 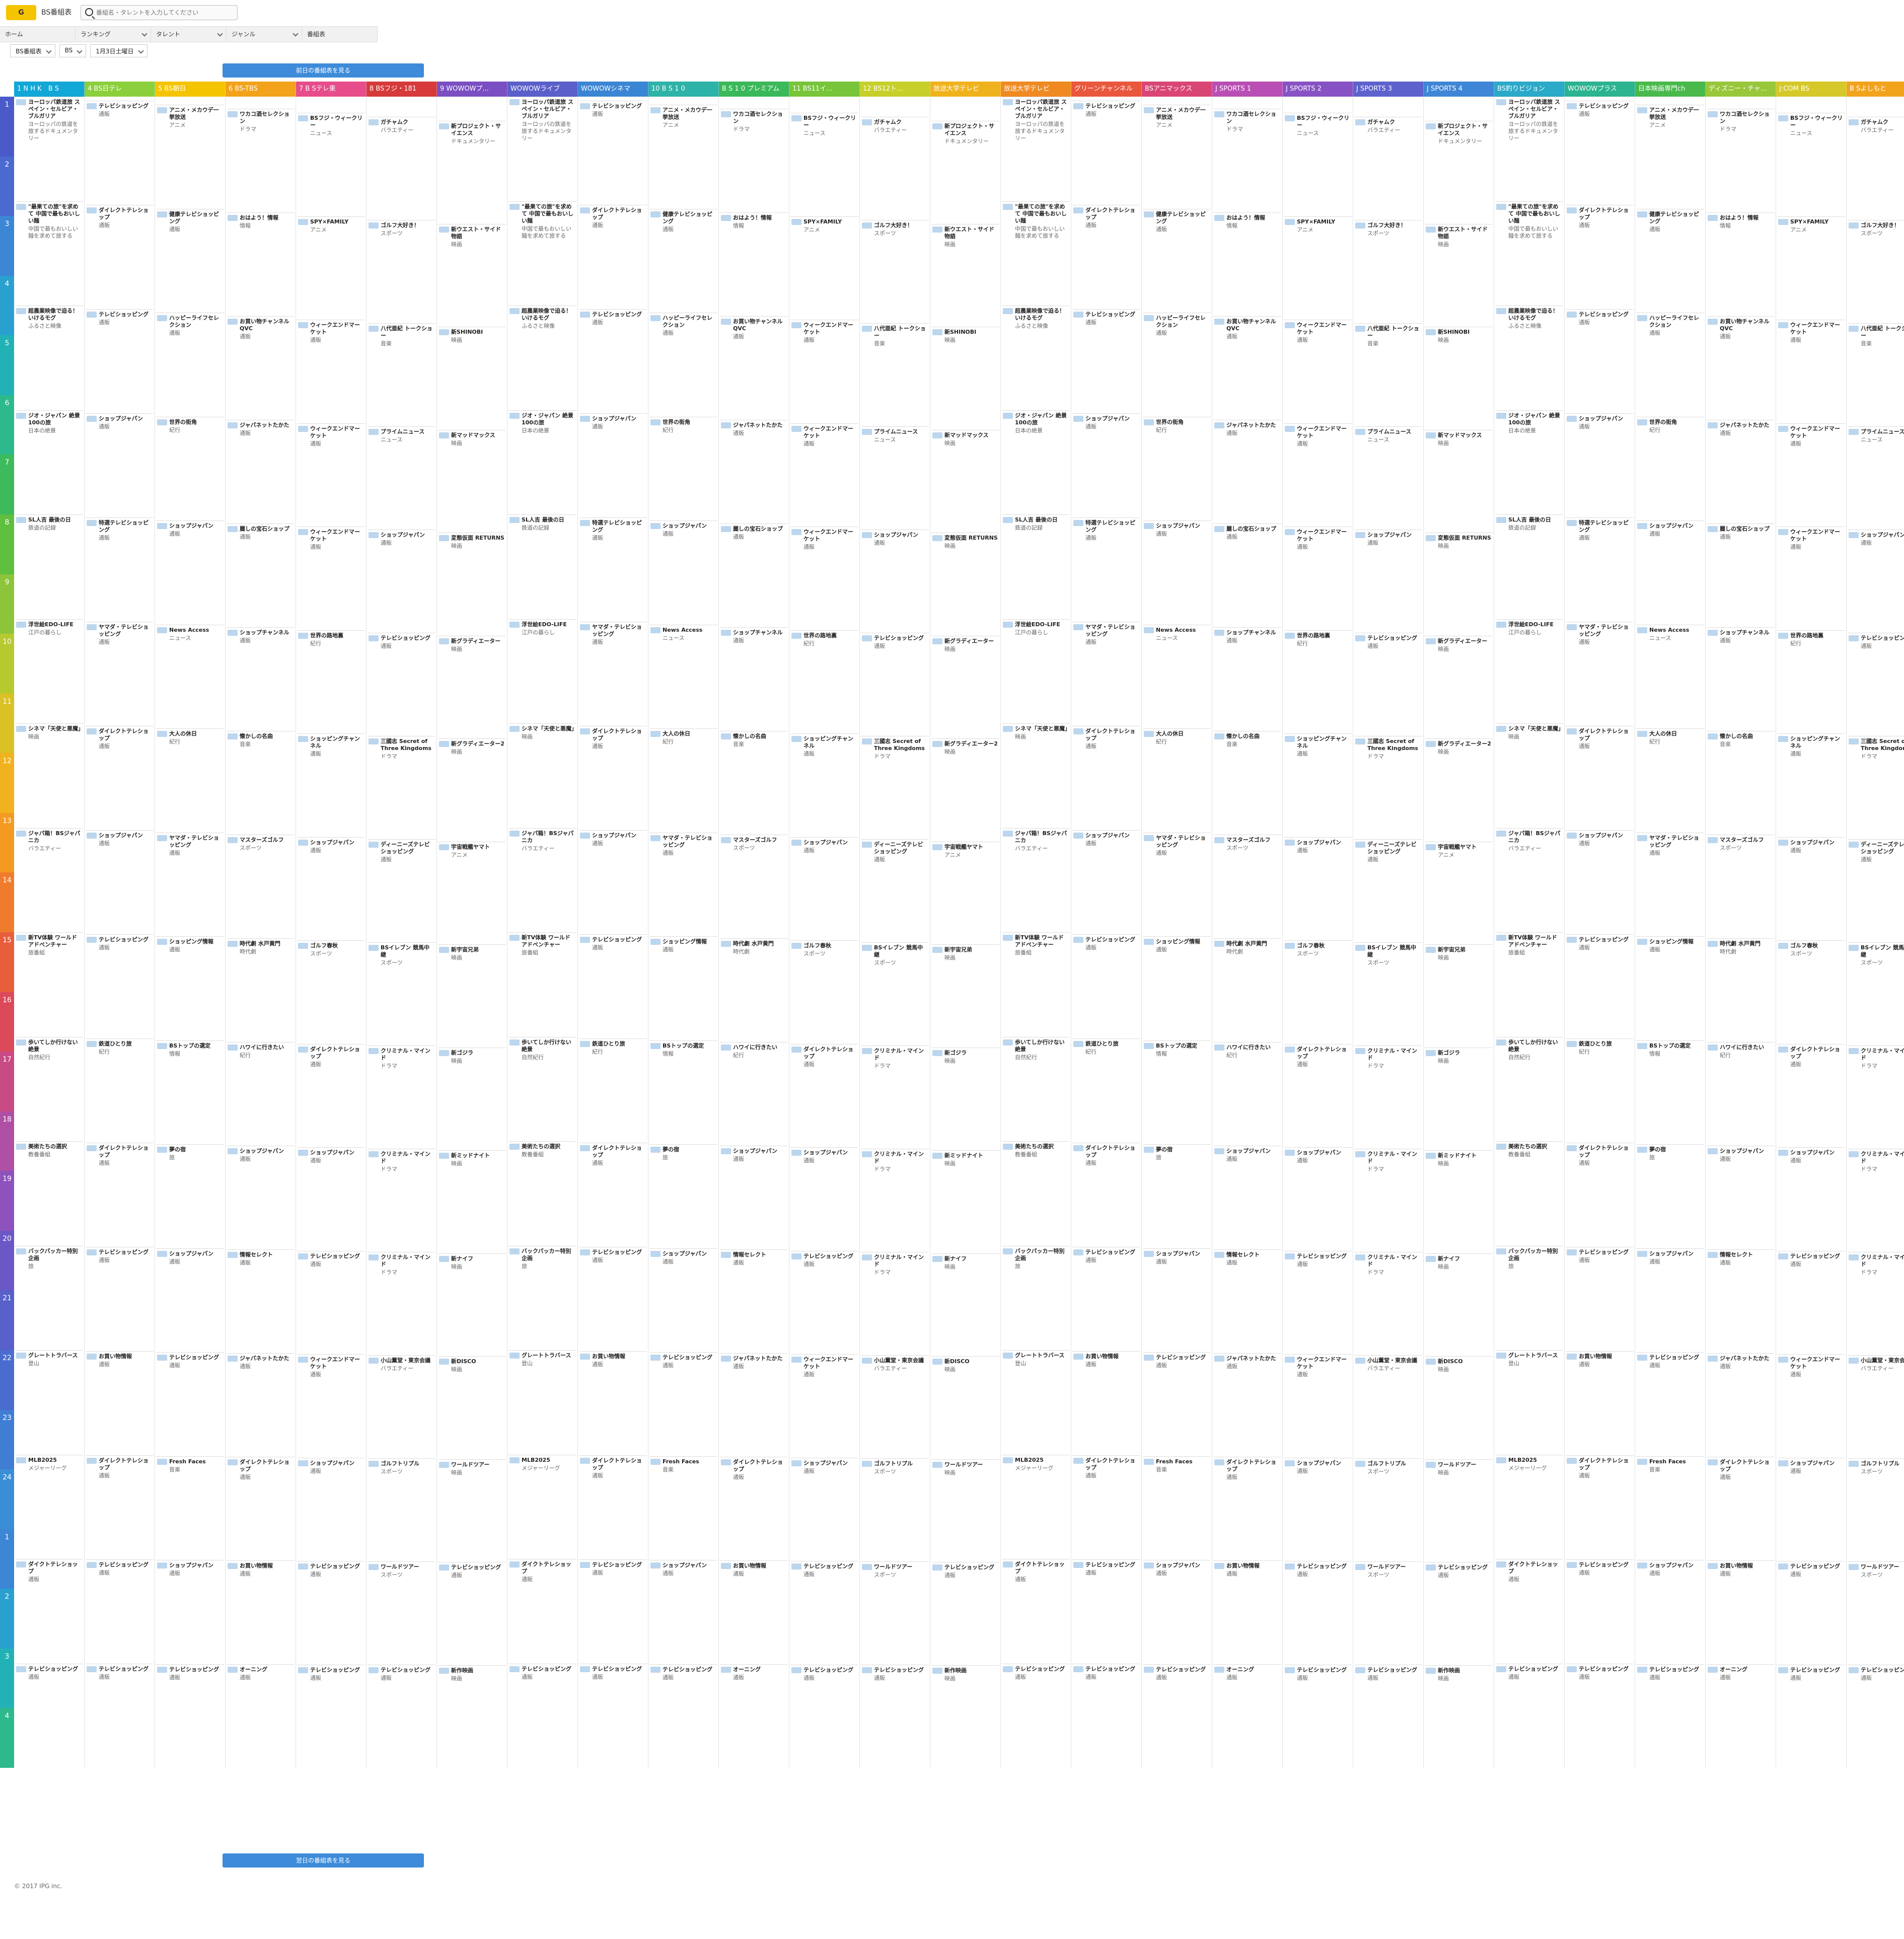 I want to click on program-cell: 新グラディエーター2 映画, so click(x=1459, y=790).